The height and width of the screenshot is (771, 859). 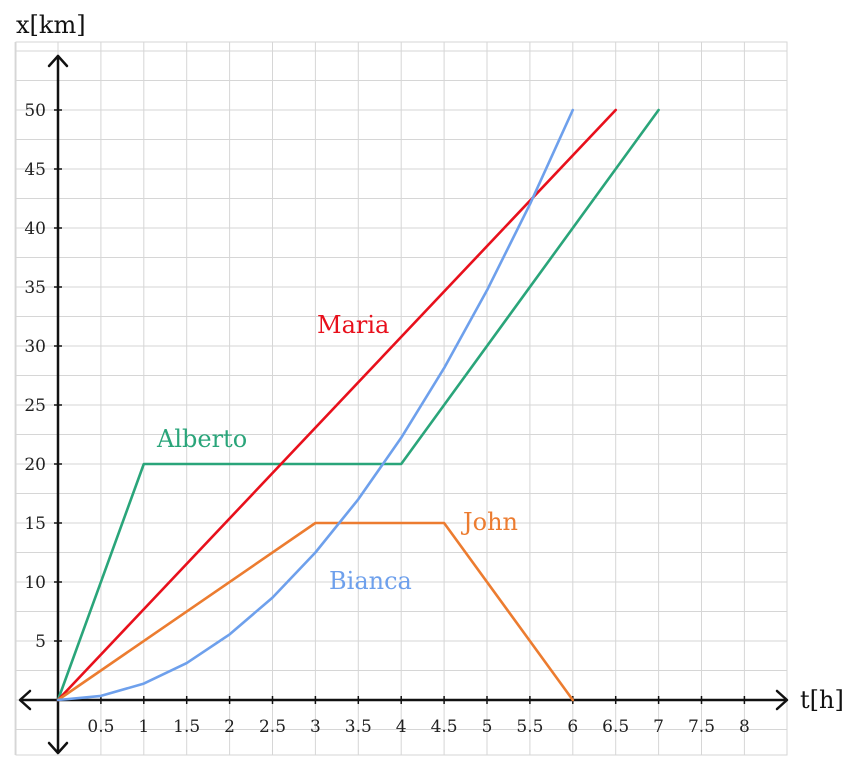 I want to click on x-axis-right-arrow-icon, so click(x=782, y=700).